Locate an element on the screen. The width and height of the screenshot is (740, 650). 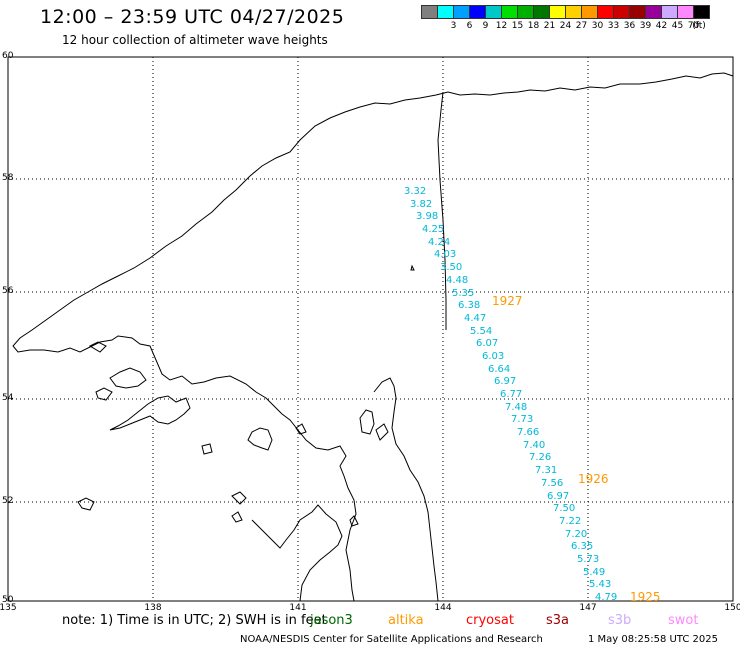
wave-height-value: 3.82 is located at coordinates (421, 204).